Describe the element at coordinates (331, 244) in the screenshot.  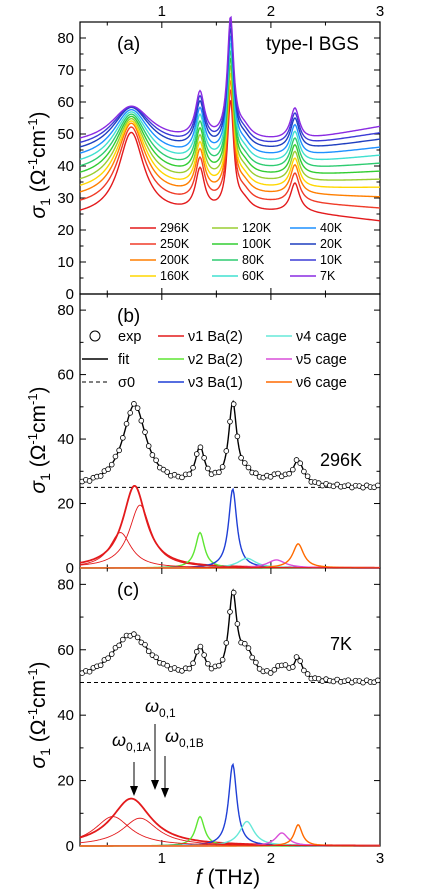
I see `legend-label-20K: 20K` at that location.